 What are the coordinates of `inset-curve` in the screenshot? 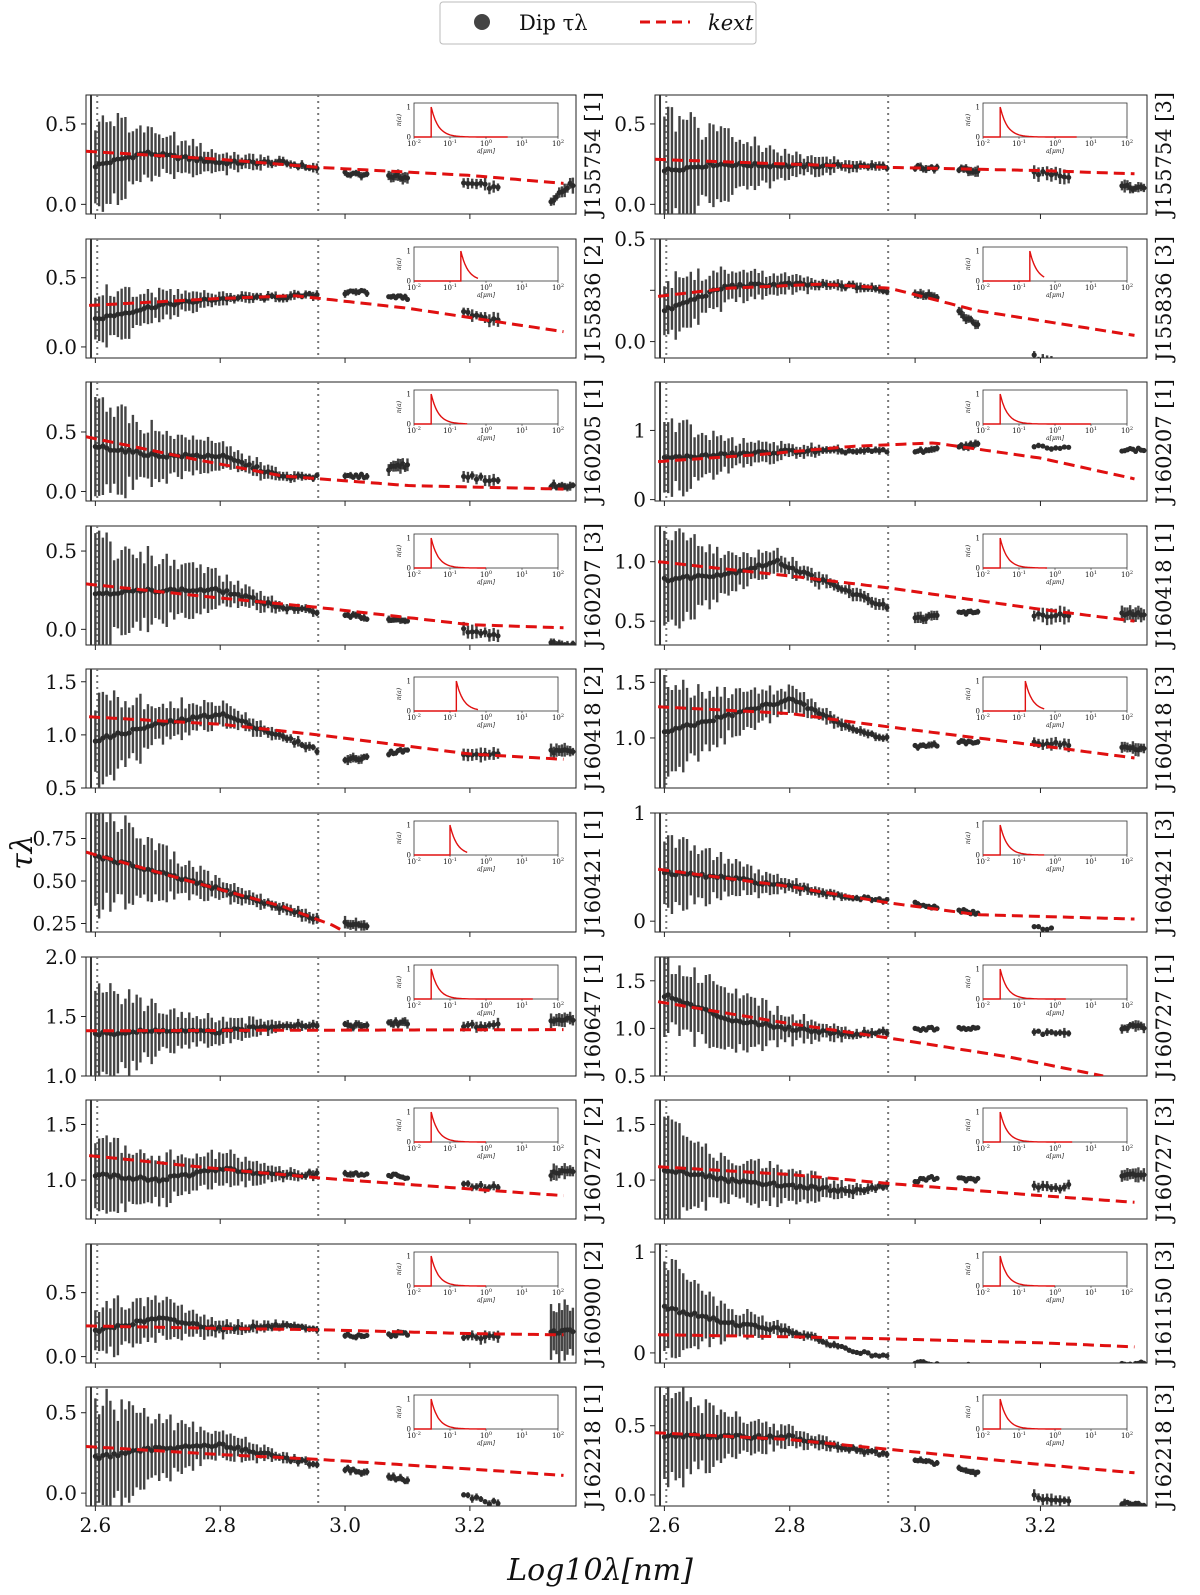 It's located at (1014, 696).